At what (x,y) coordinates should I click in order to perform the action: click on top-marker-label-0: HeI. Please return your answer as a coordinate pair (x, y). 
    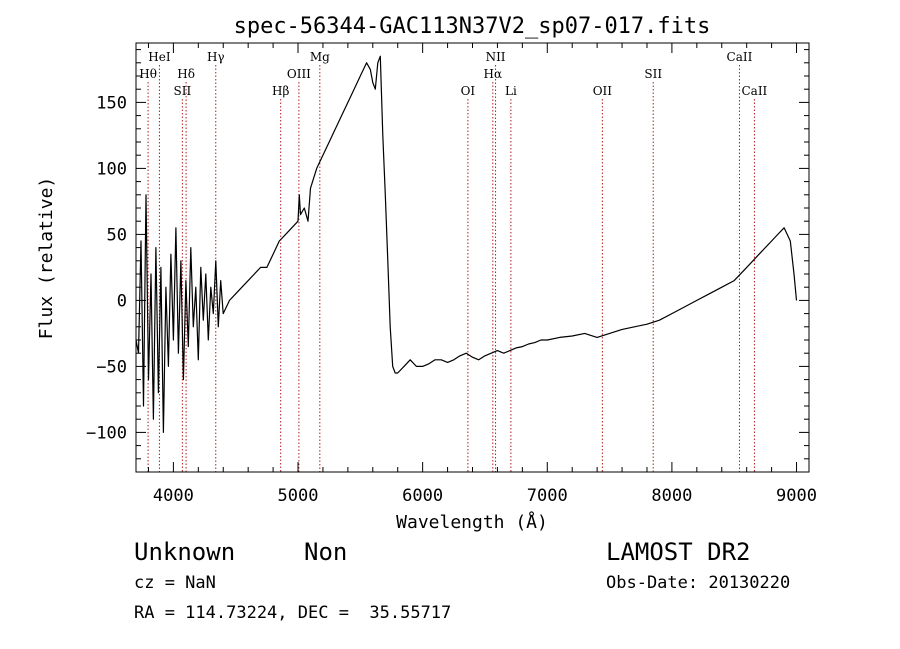
    Looking at the image, I should click on (159, 57).